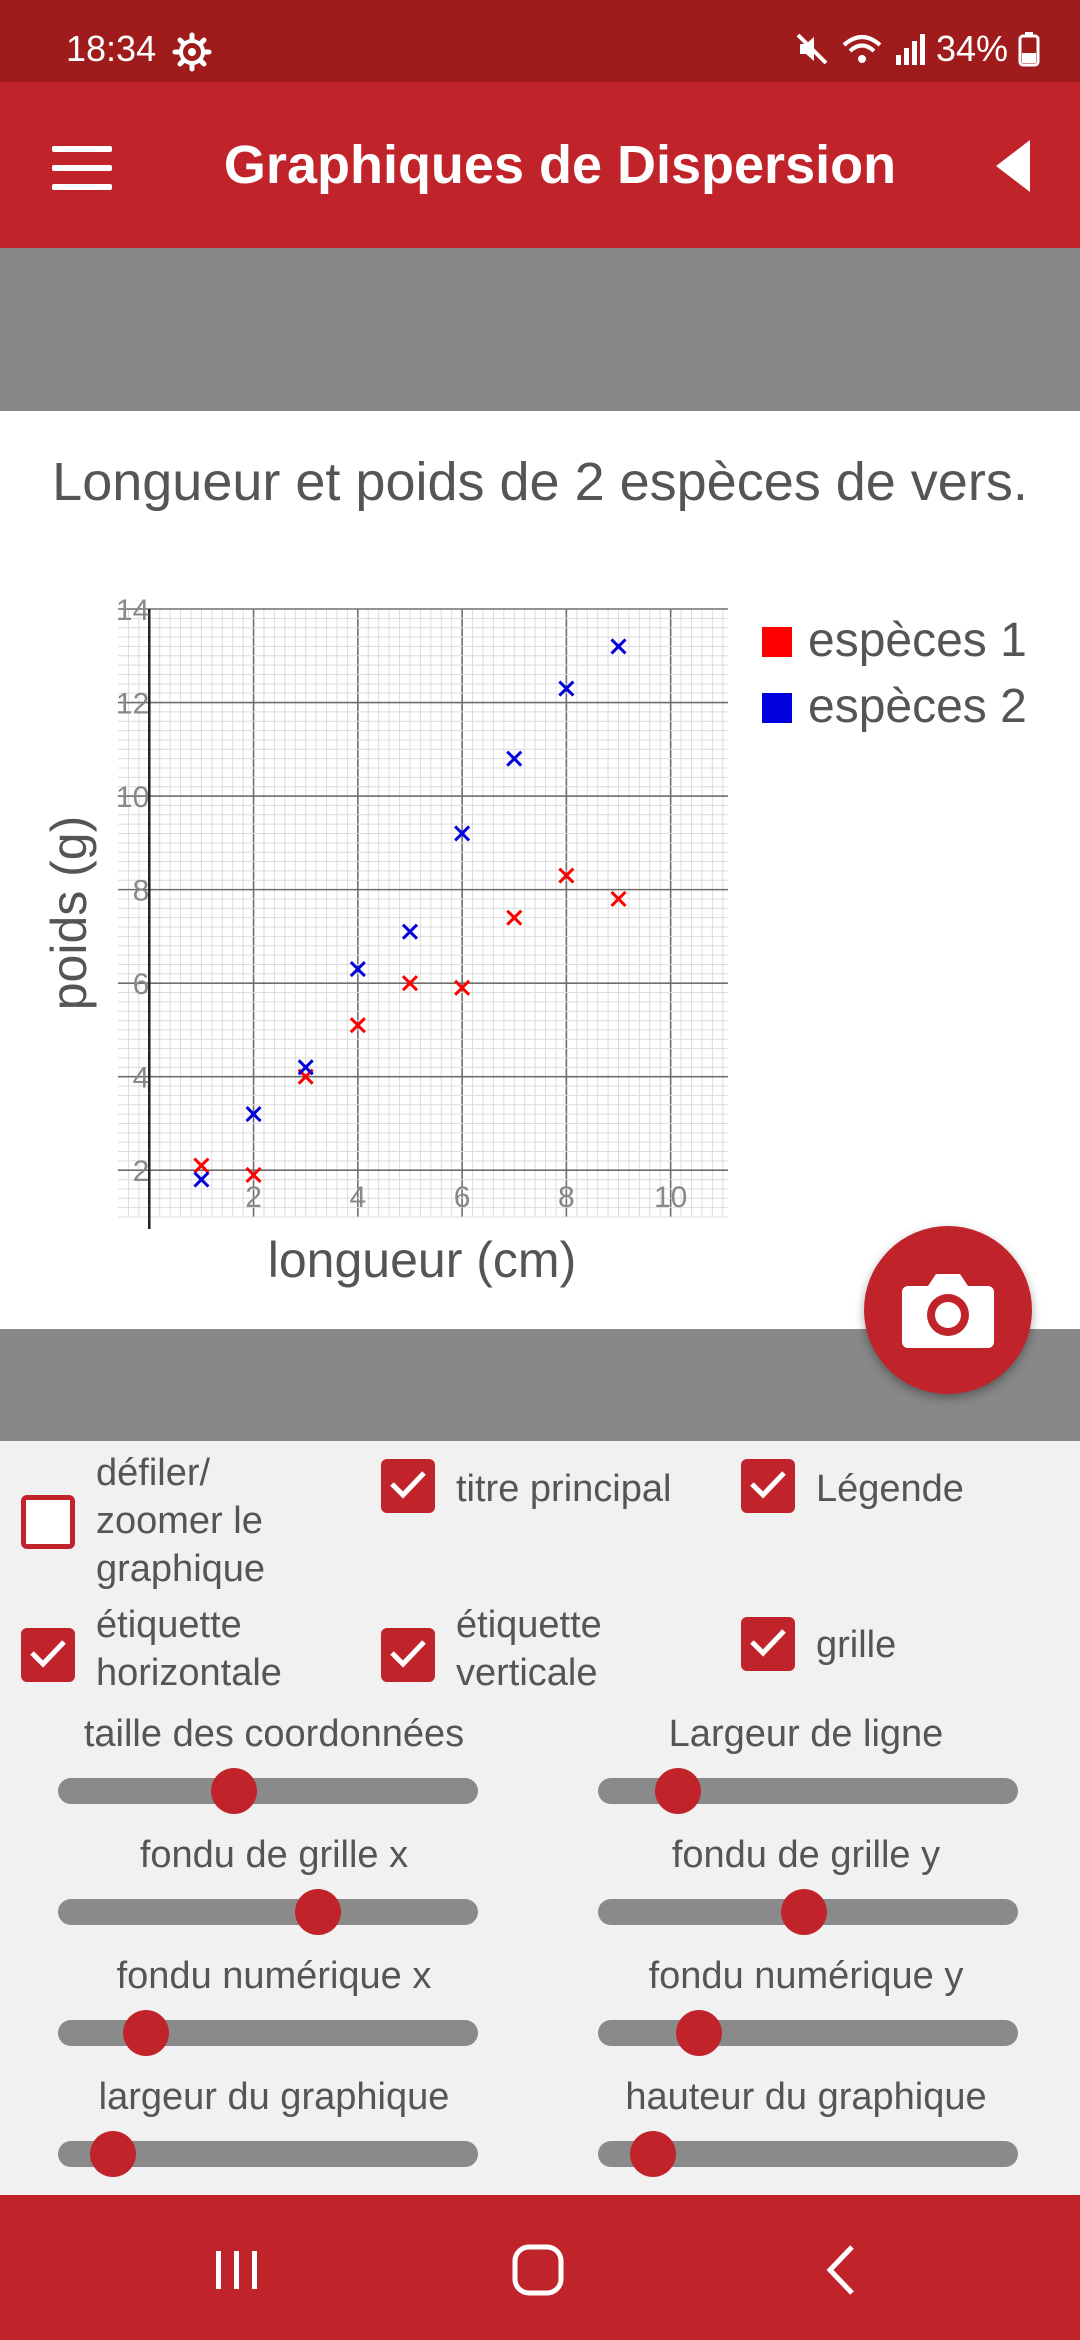  Describe the element at coordinates (181, 1521) in the screenshot. I see `checkbox-scroll-zoom-label: défiler/ zoomer le graphique` at that location.